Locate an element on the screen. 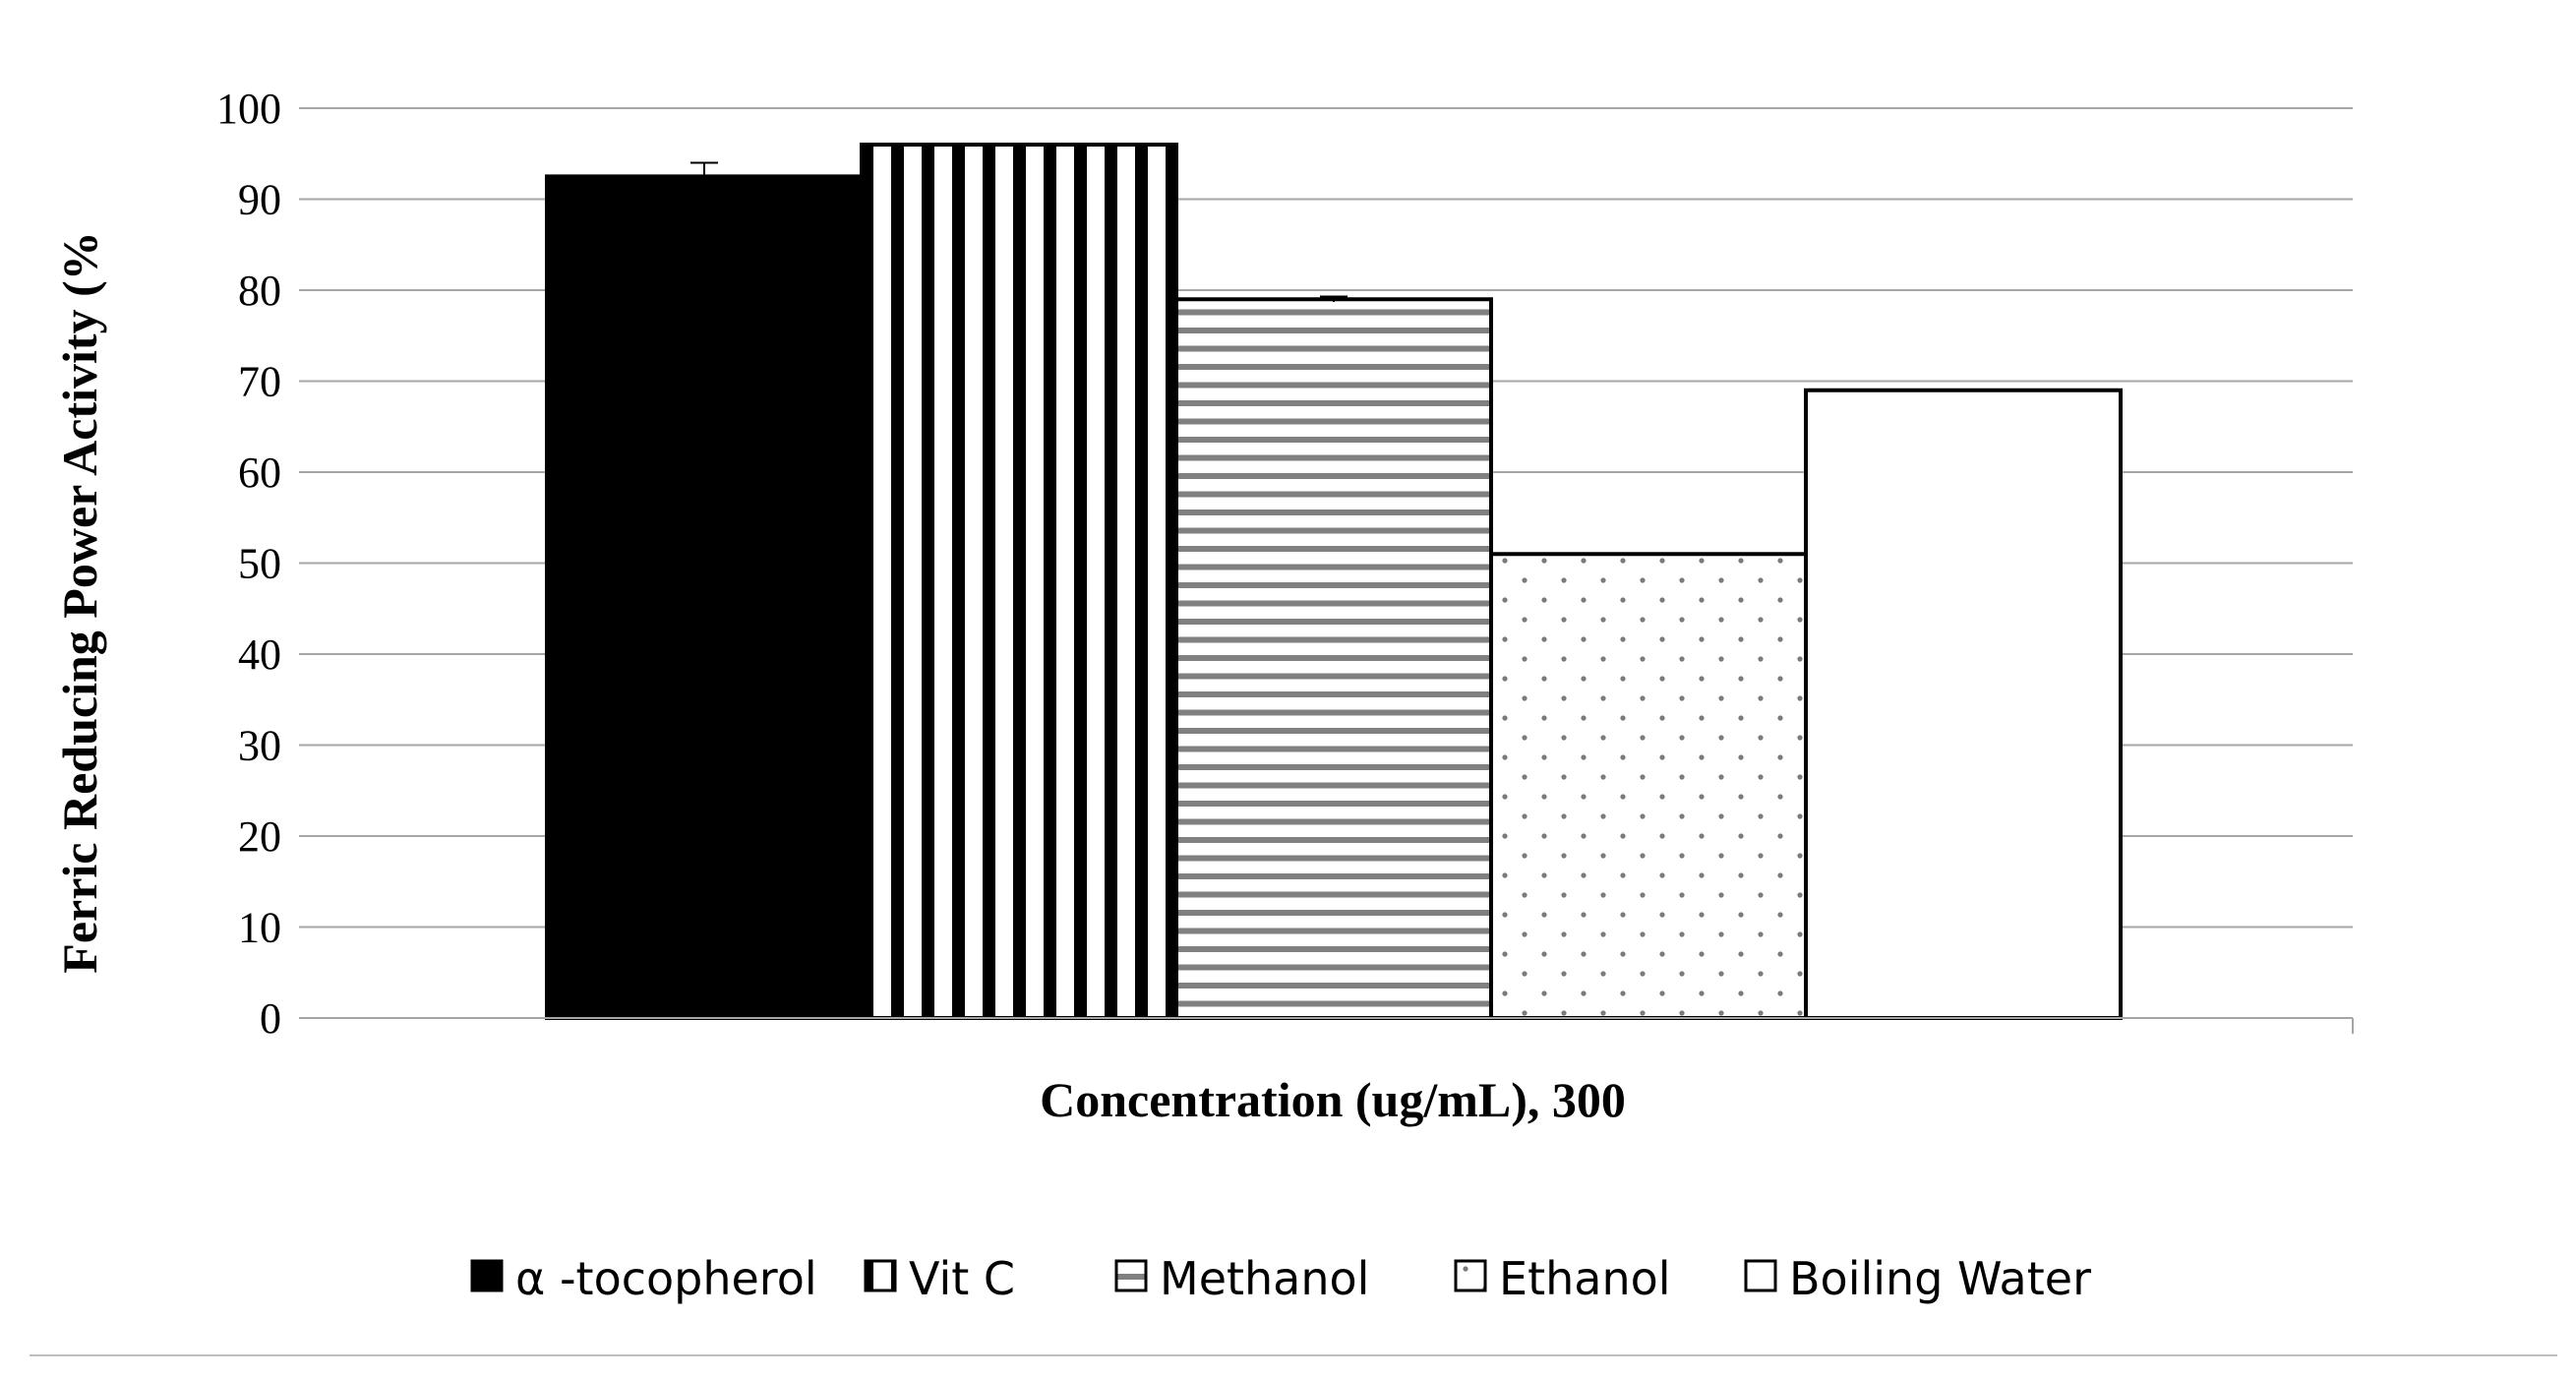 This screenshot has width=2576, height=1379. y-tick-label: 30 is located at coordinates (260, 746).